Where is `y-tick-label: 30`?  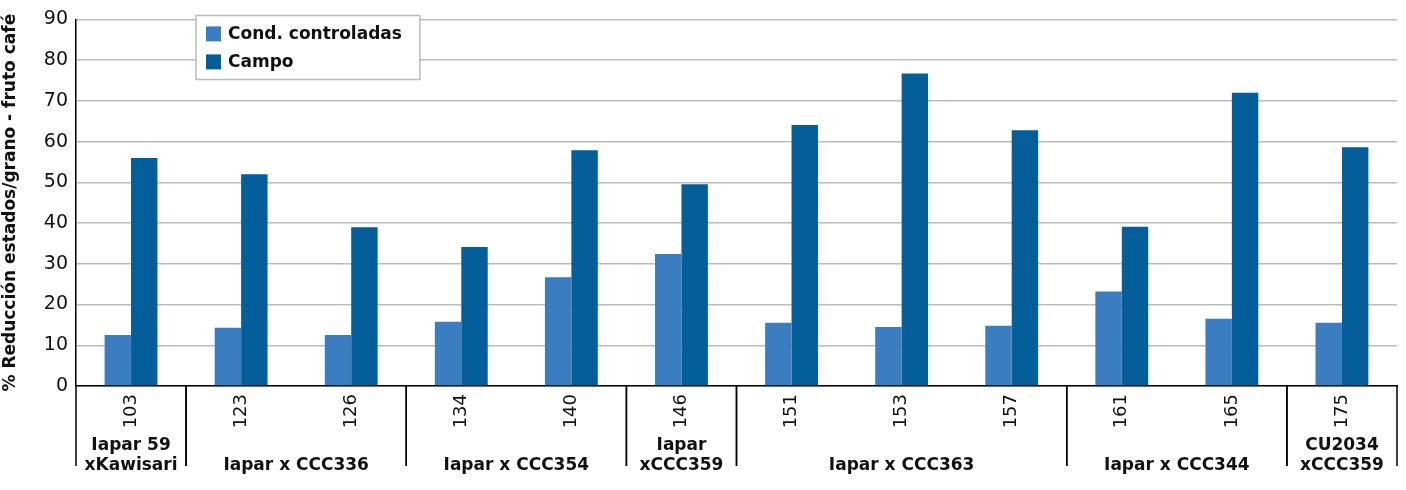 y-tick-label: 30 is located at coordinates (55, 261).